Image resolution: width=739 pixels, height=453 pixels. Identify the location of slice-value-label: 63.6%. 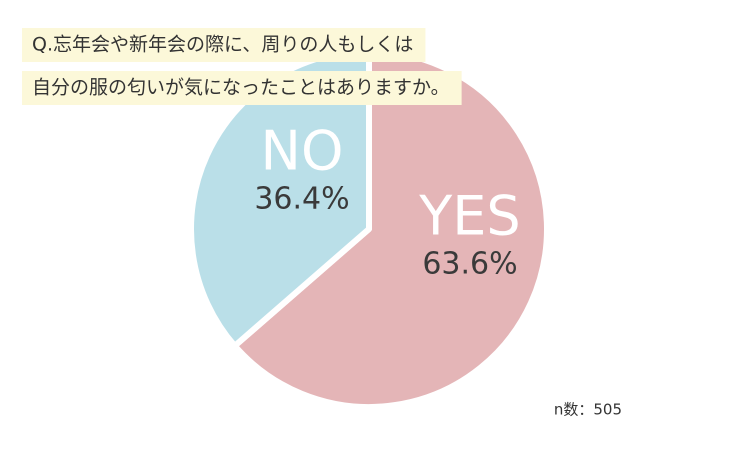
(469, 264).